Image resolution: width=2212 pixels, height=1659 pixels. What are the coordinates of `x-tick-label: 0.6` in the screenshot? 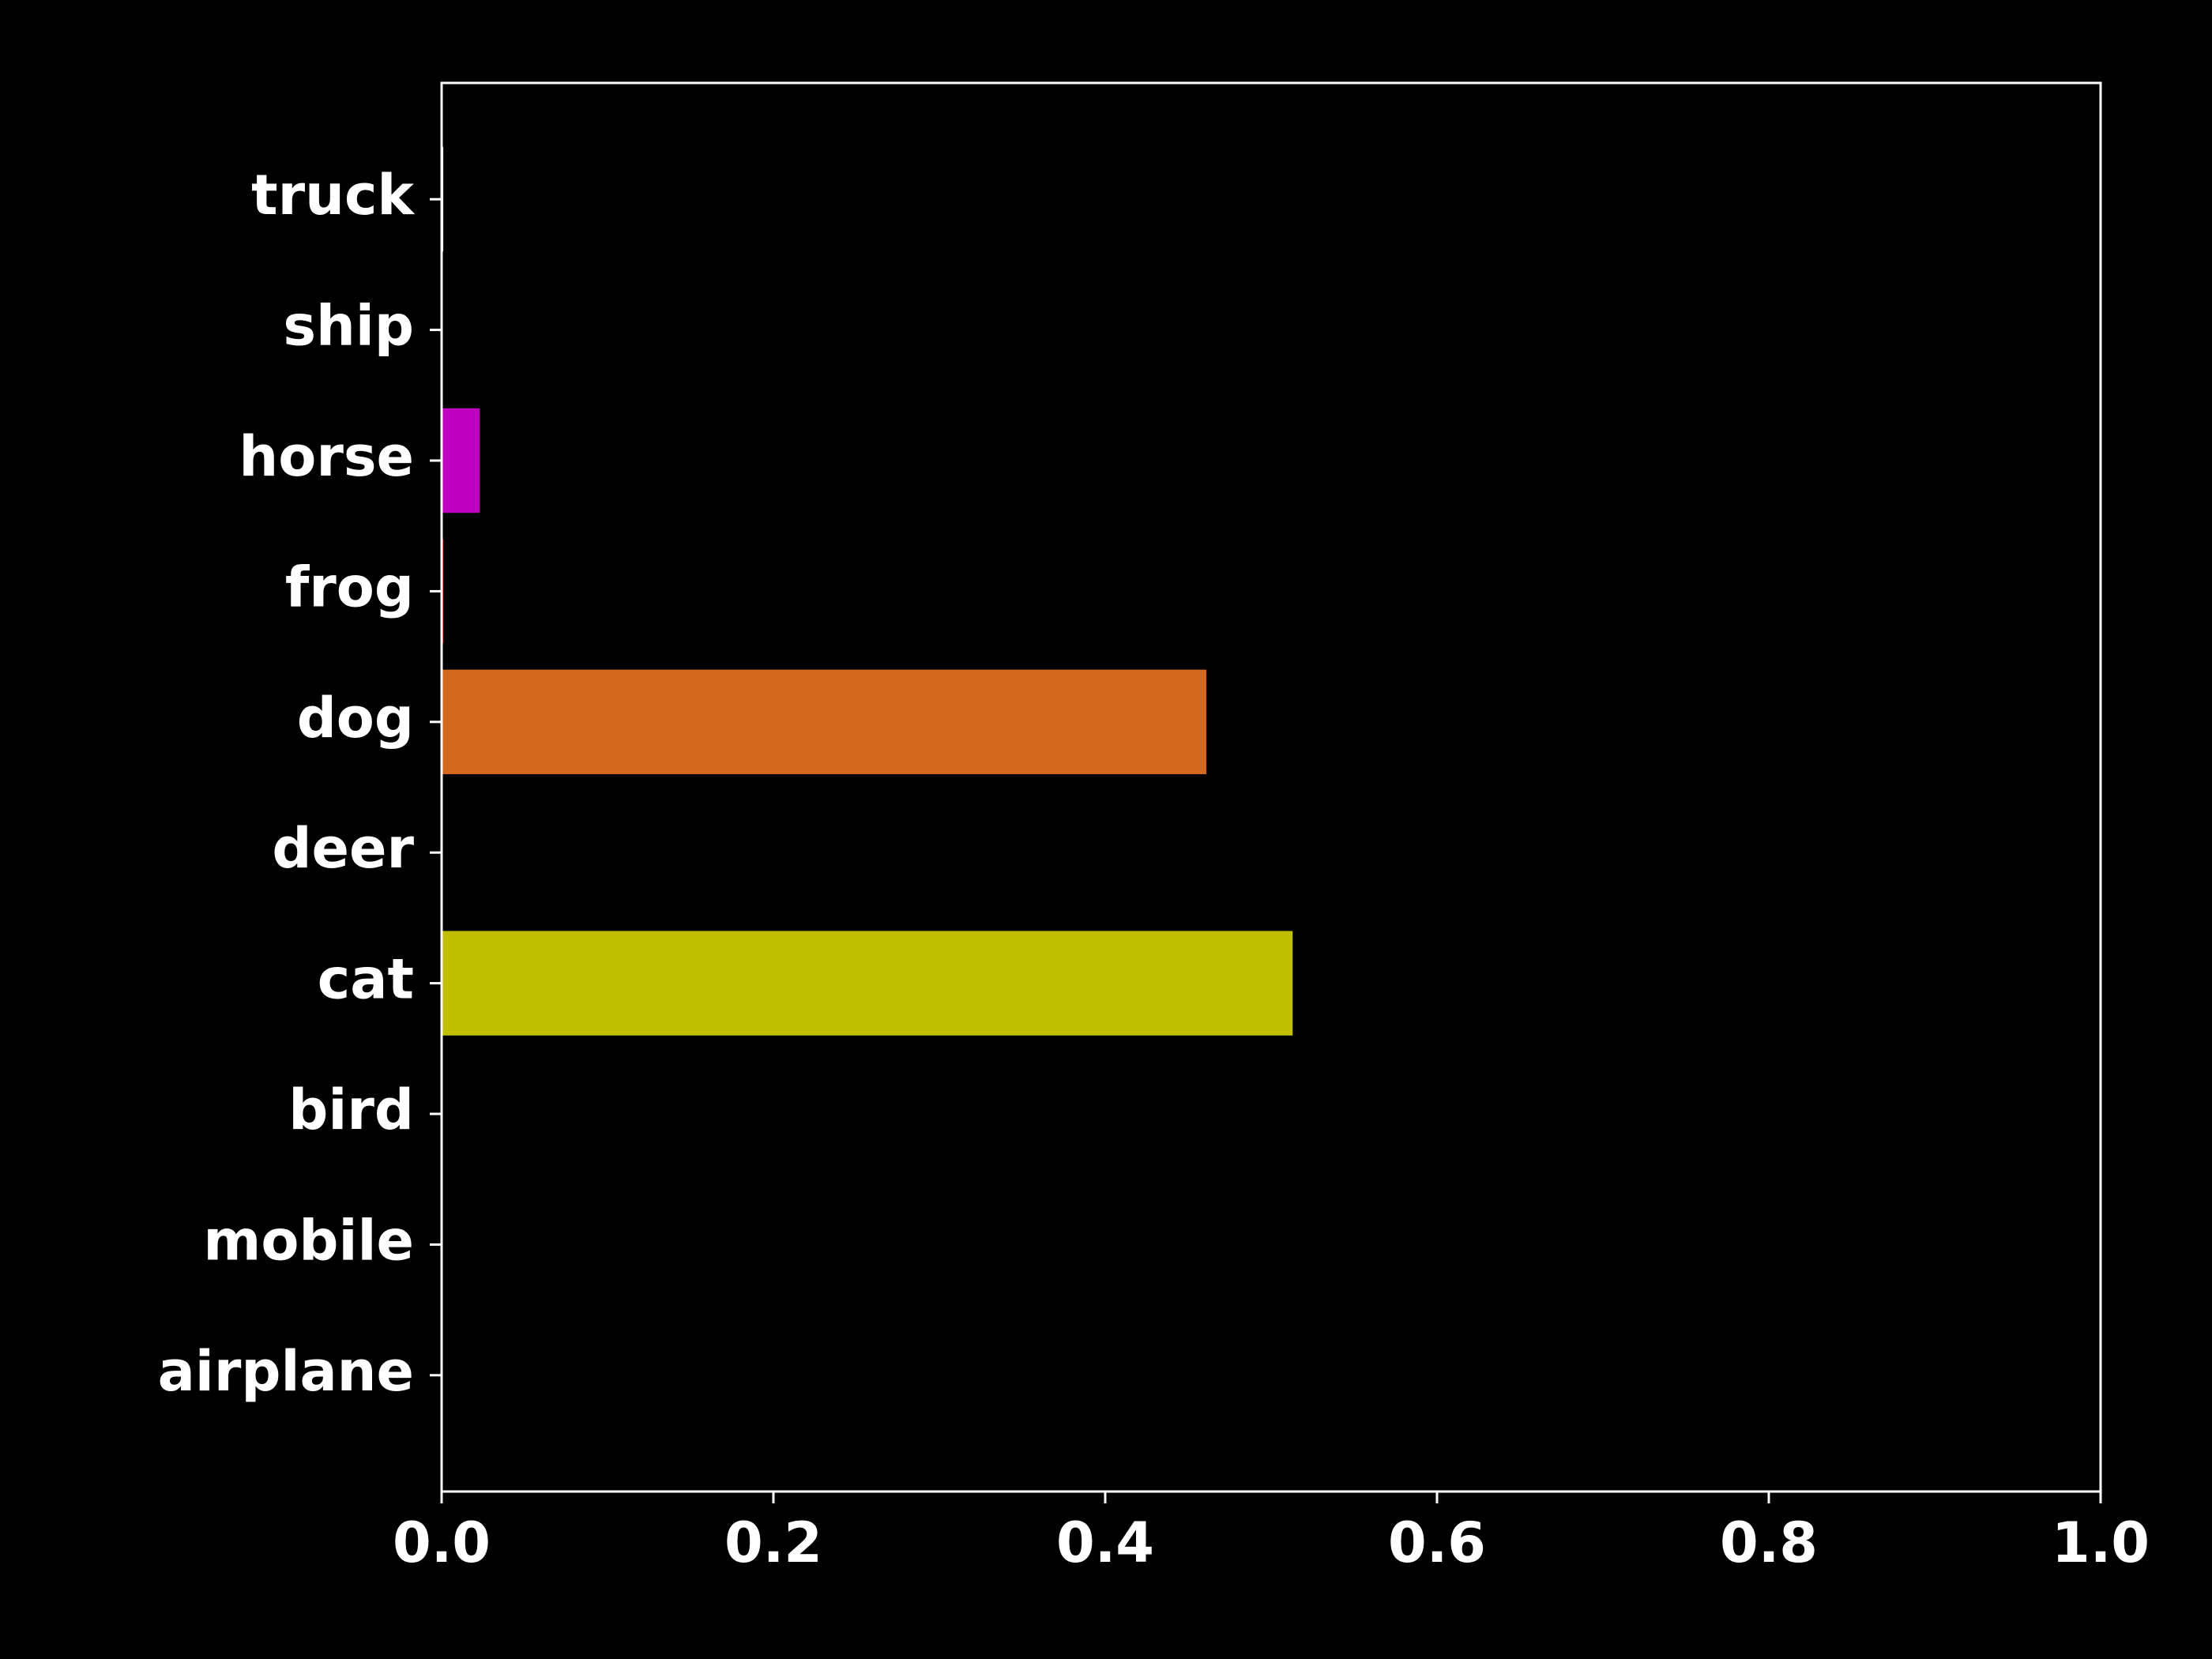 It's located at (1437, 1543).